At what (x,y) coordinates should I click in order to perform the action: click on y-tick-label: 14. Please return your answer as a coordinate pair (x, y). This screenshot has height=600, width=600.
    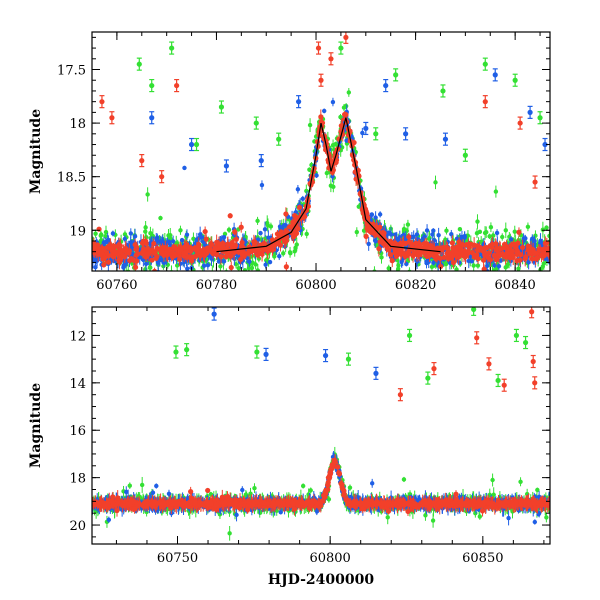
    Looking at the image, I should click on (77, 384).